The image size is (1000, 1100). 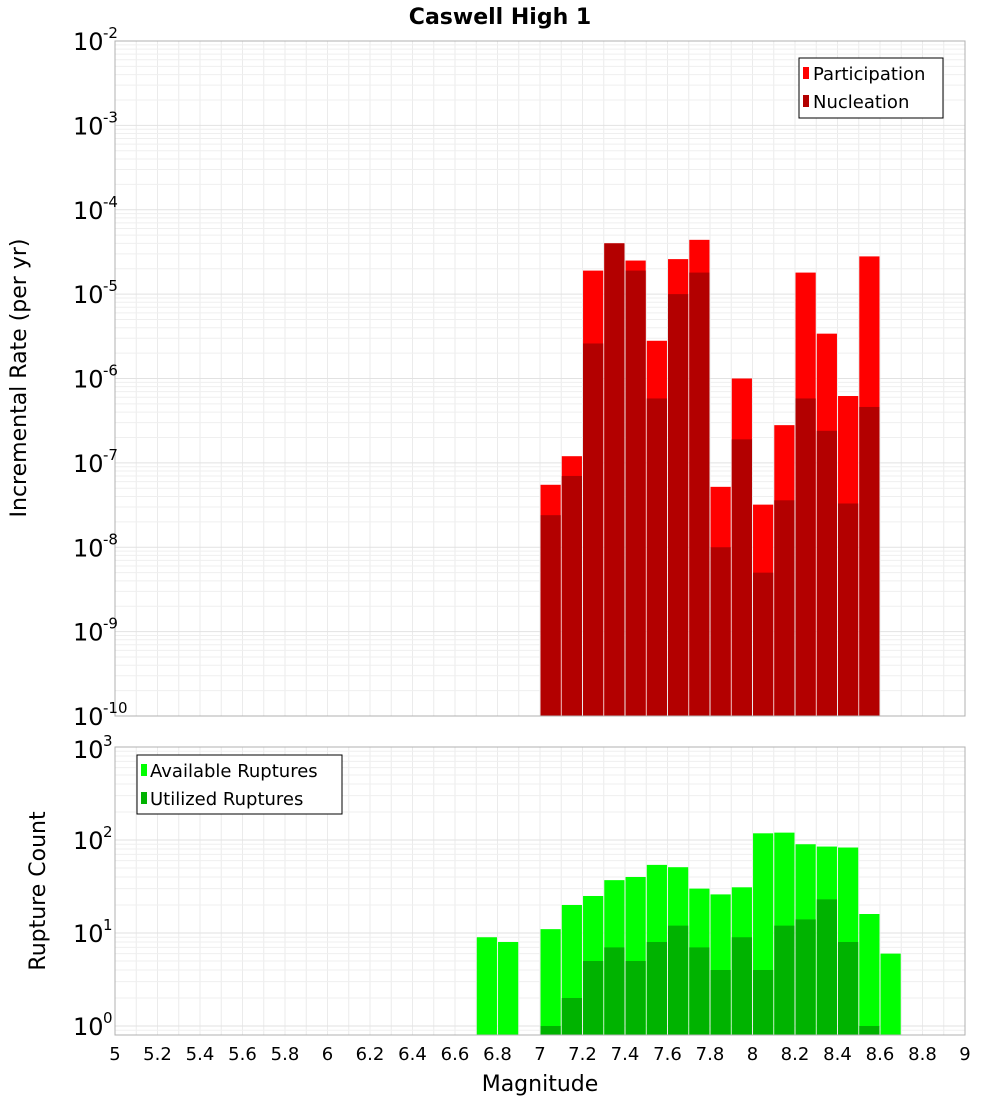 What do you see at coordinates (837, 1054) in the screenshot?
I see `x-tick-label: 8.4` at bounding box center [837, 1054].